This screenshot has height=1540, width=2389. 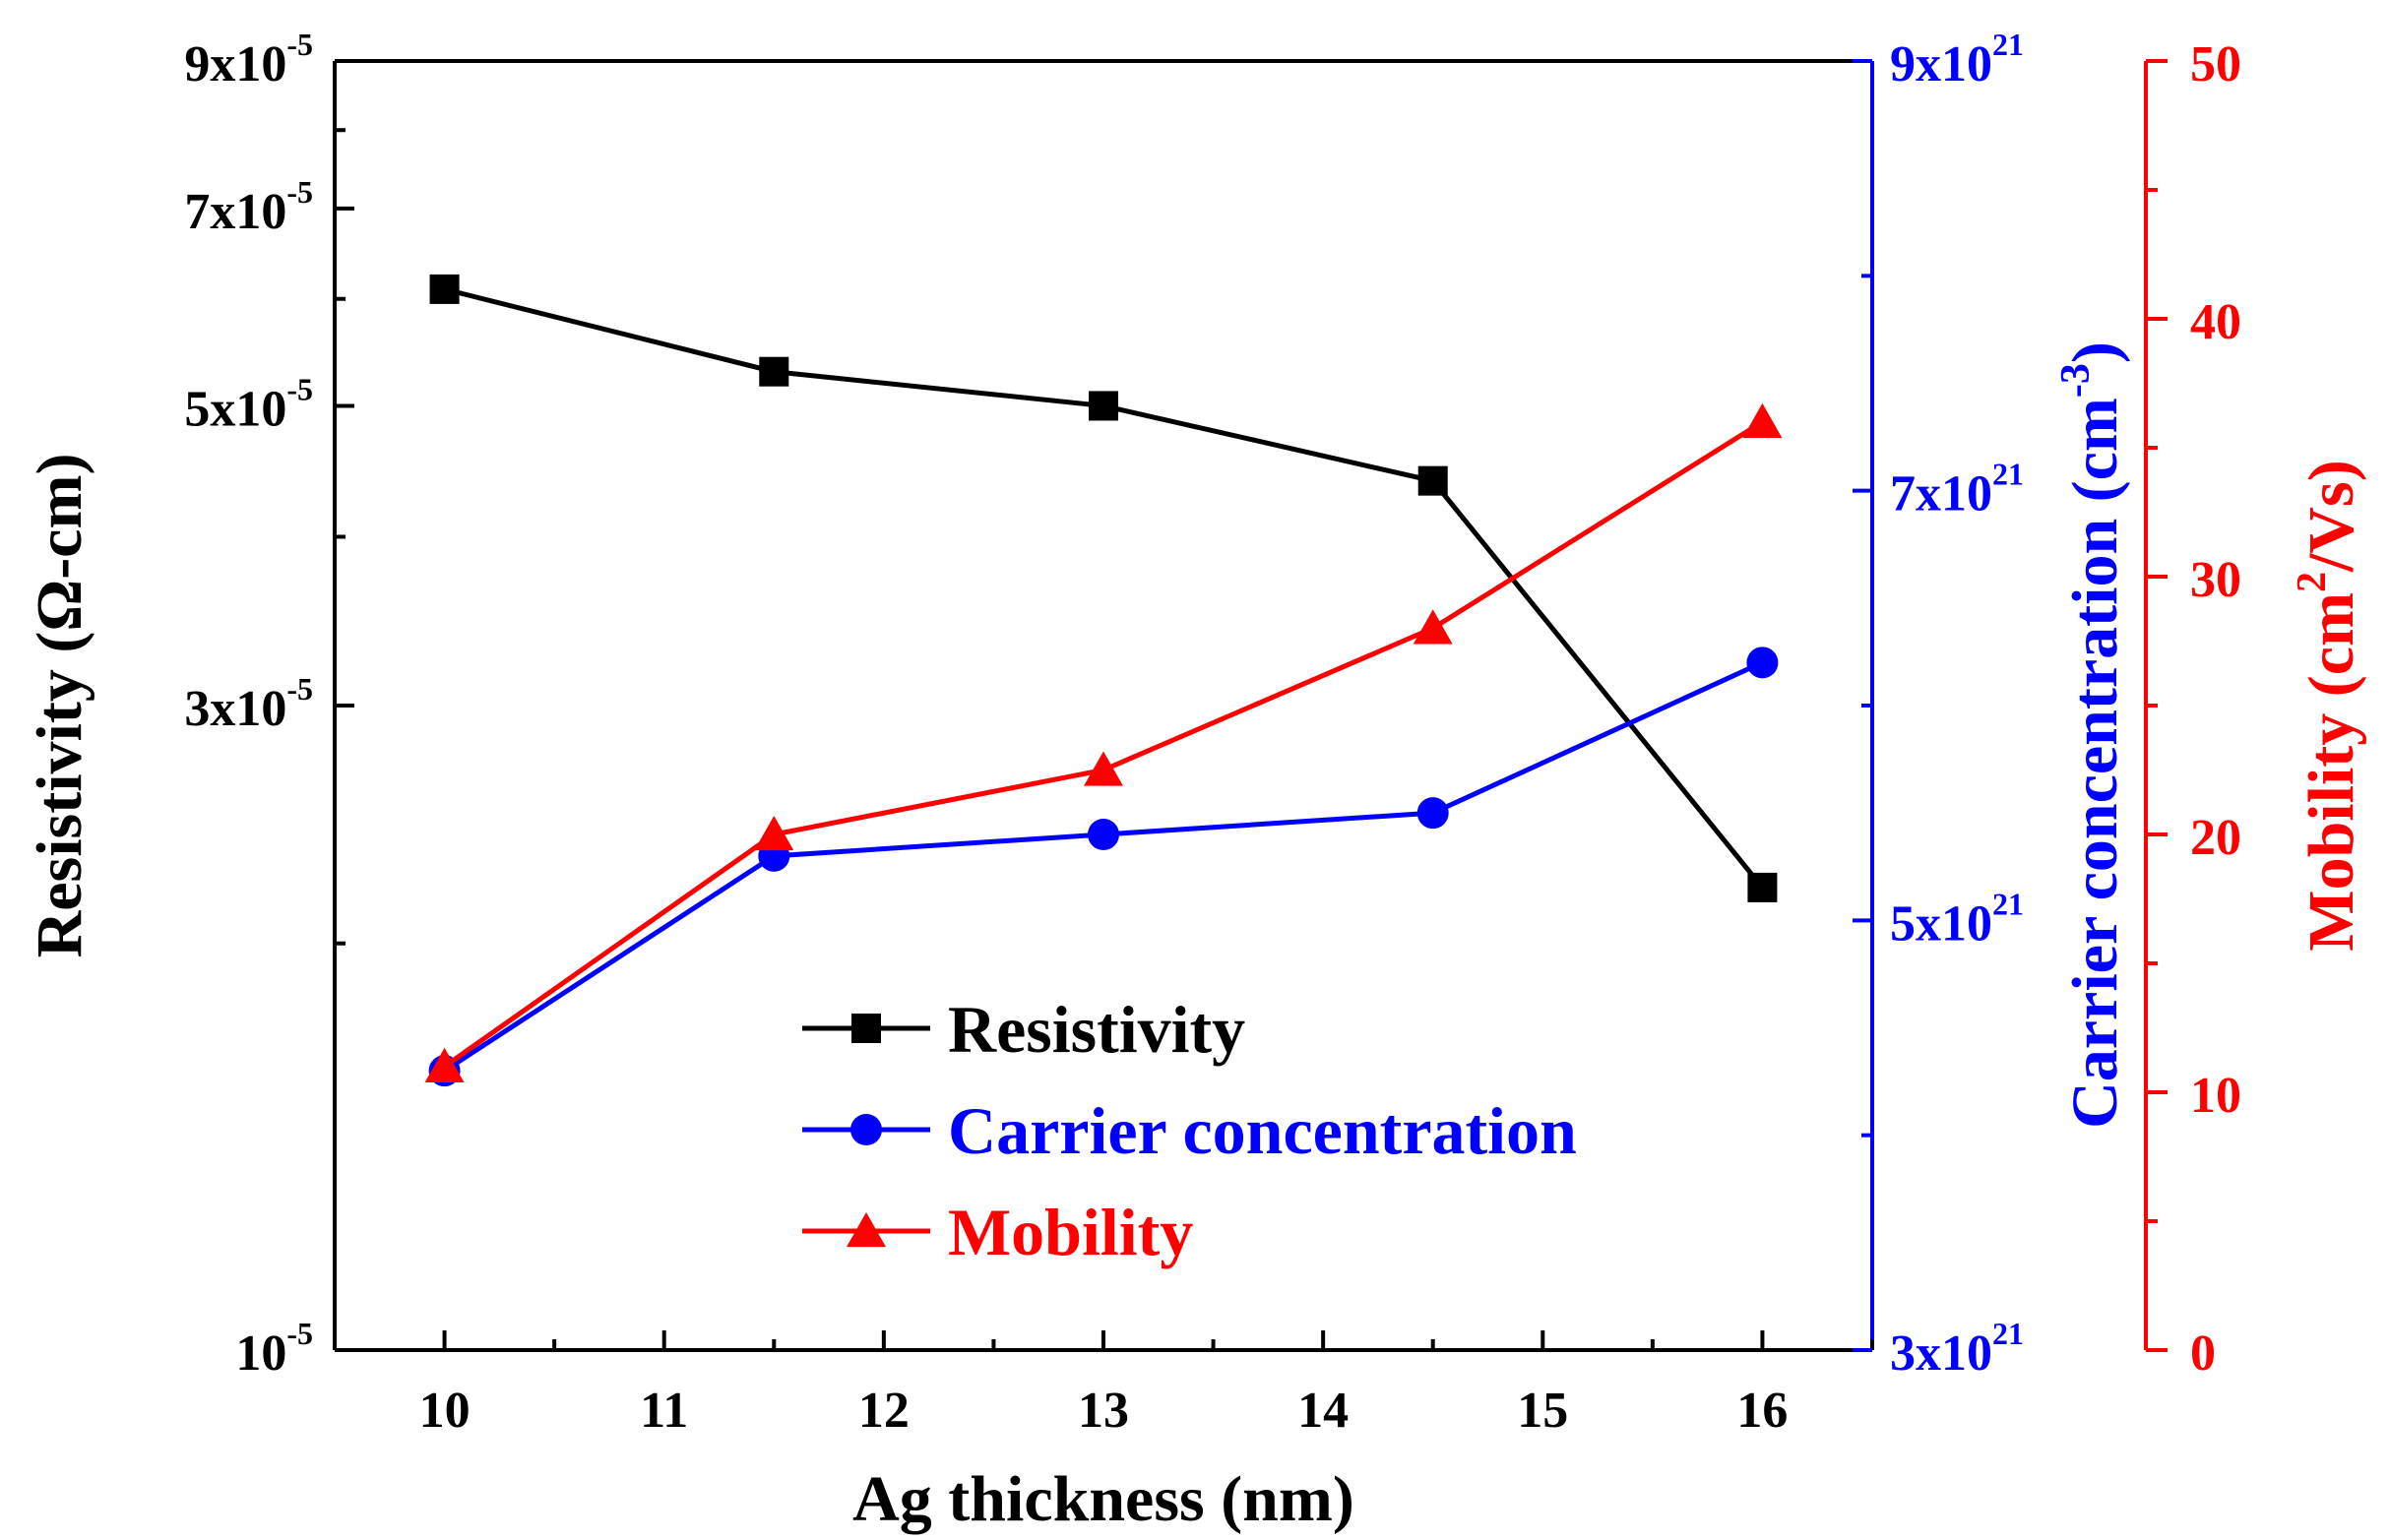 I want to click on carrier-axis-label-superscript: -3, so click(x=2076, y=380).